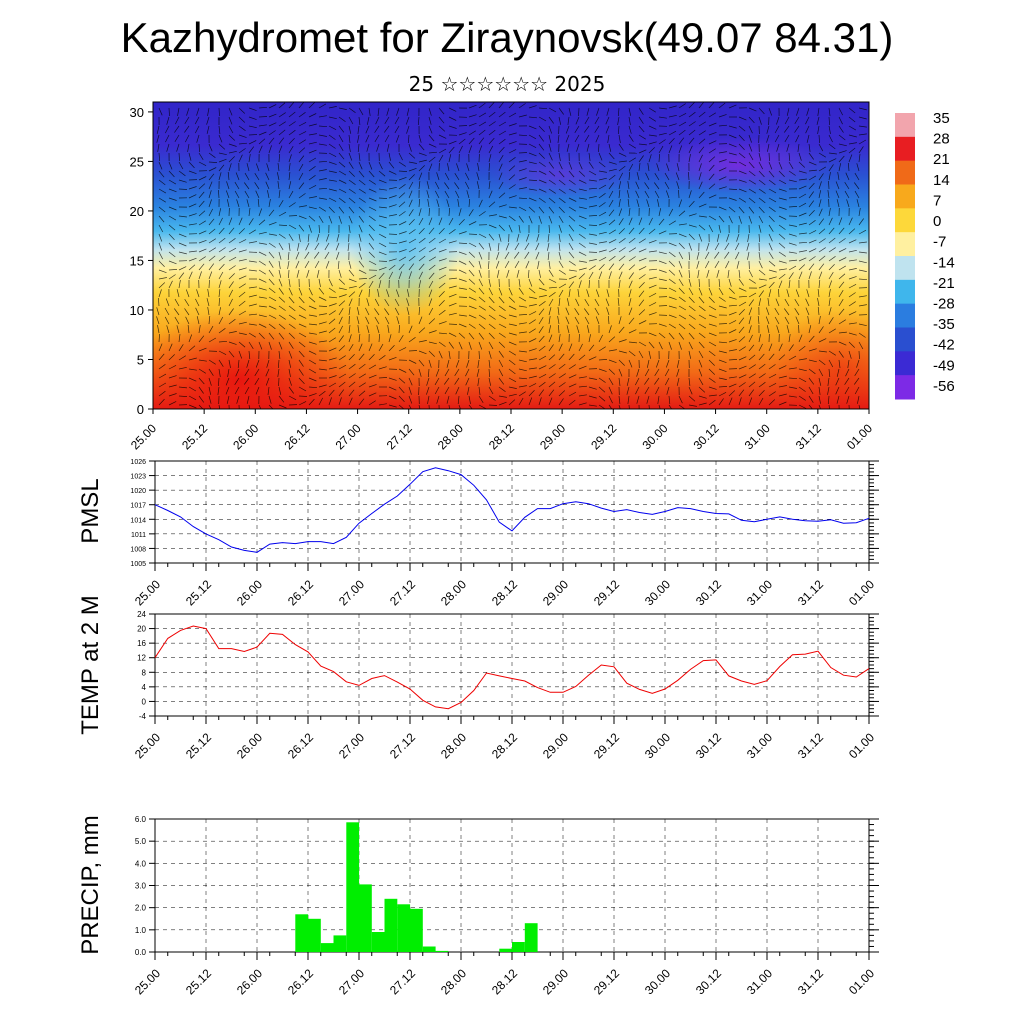 Image resolution: width=1024 pixels, height=1024 pixels. I want to click on x-tick-label: 31.00, so click(759, 592).